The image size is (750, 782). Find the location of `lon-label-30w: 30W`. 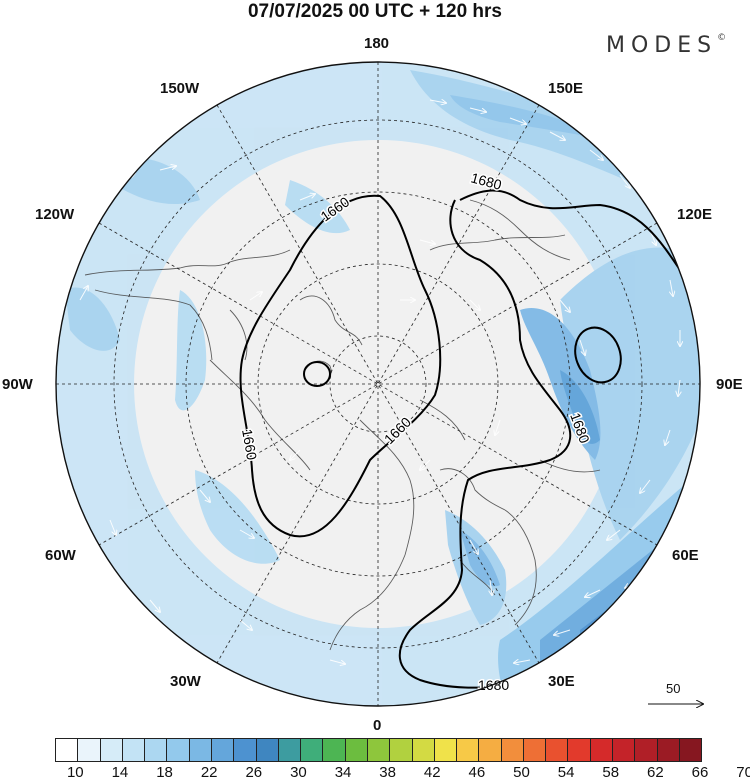

lon-label-30w: 30W is located at coordinates (185, 681).